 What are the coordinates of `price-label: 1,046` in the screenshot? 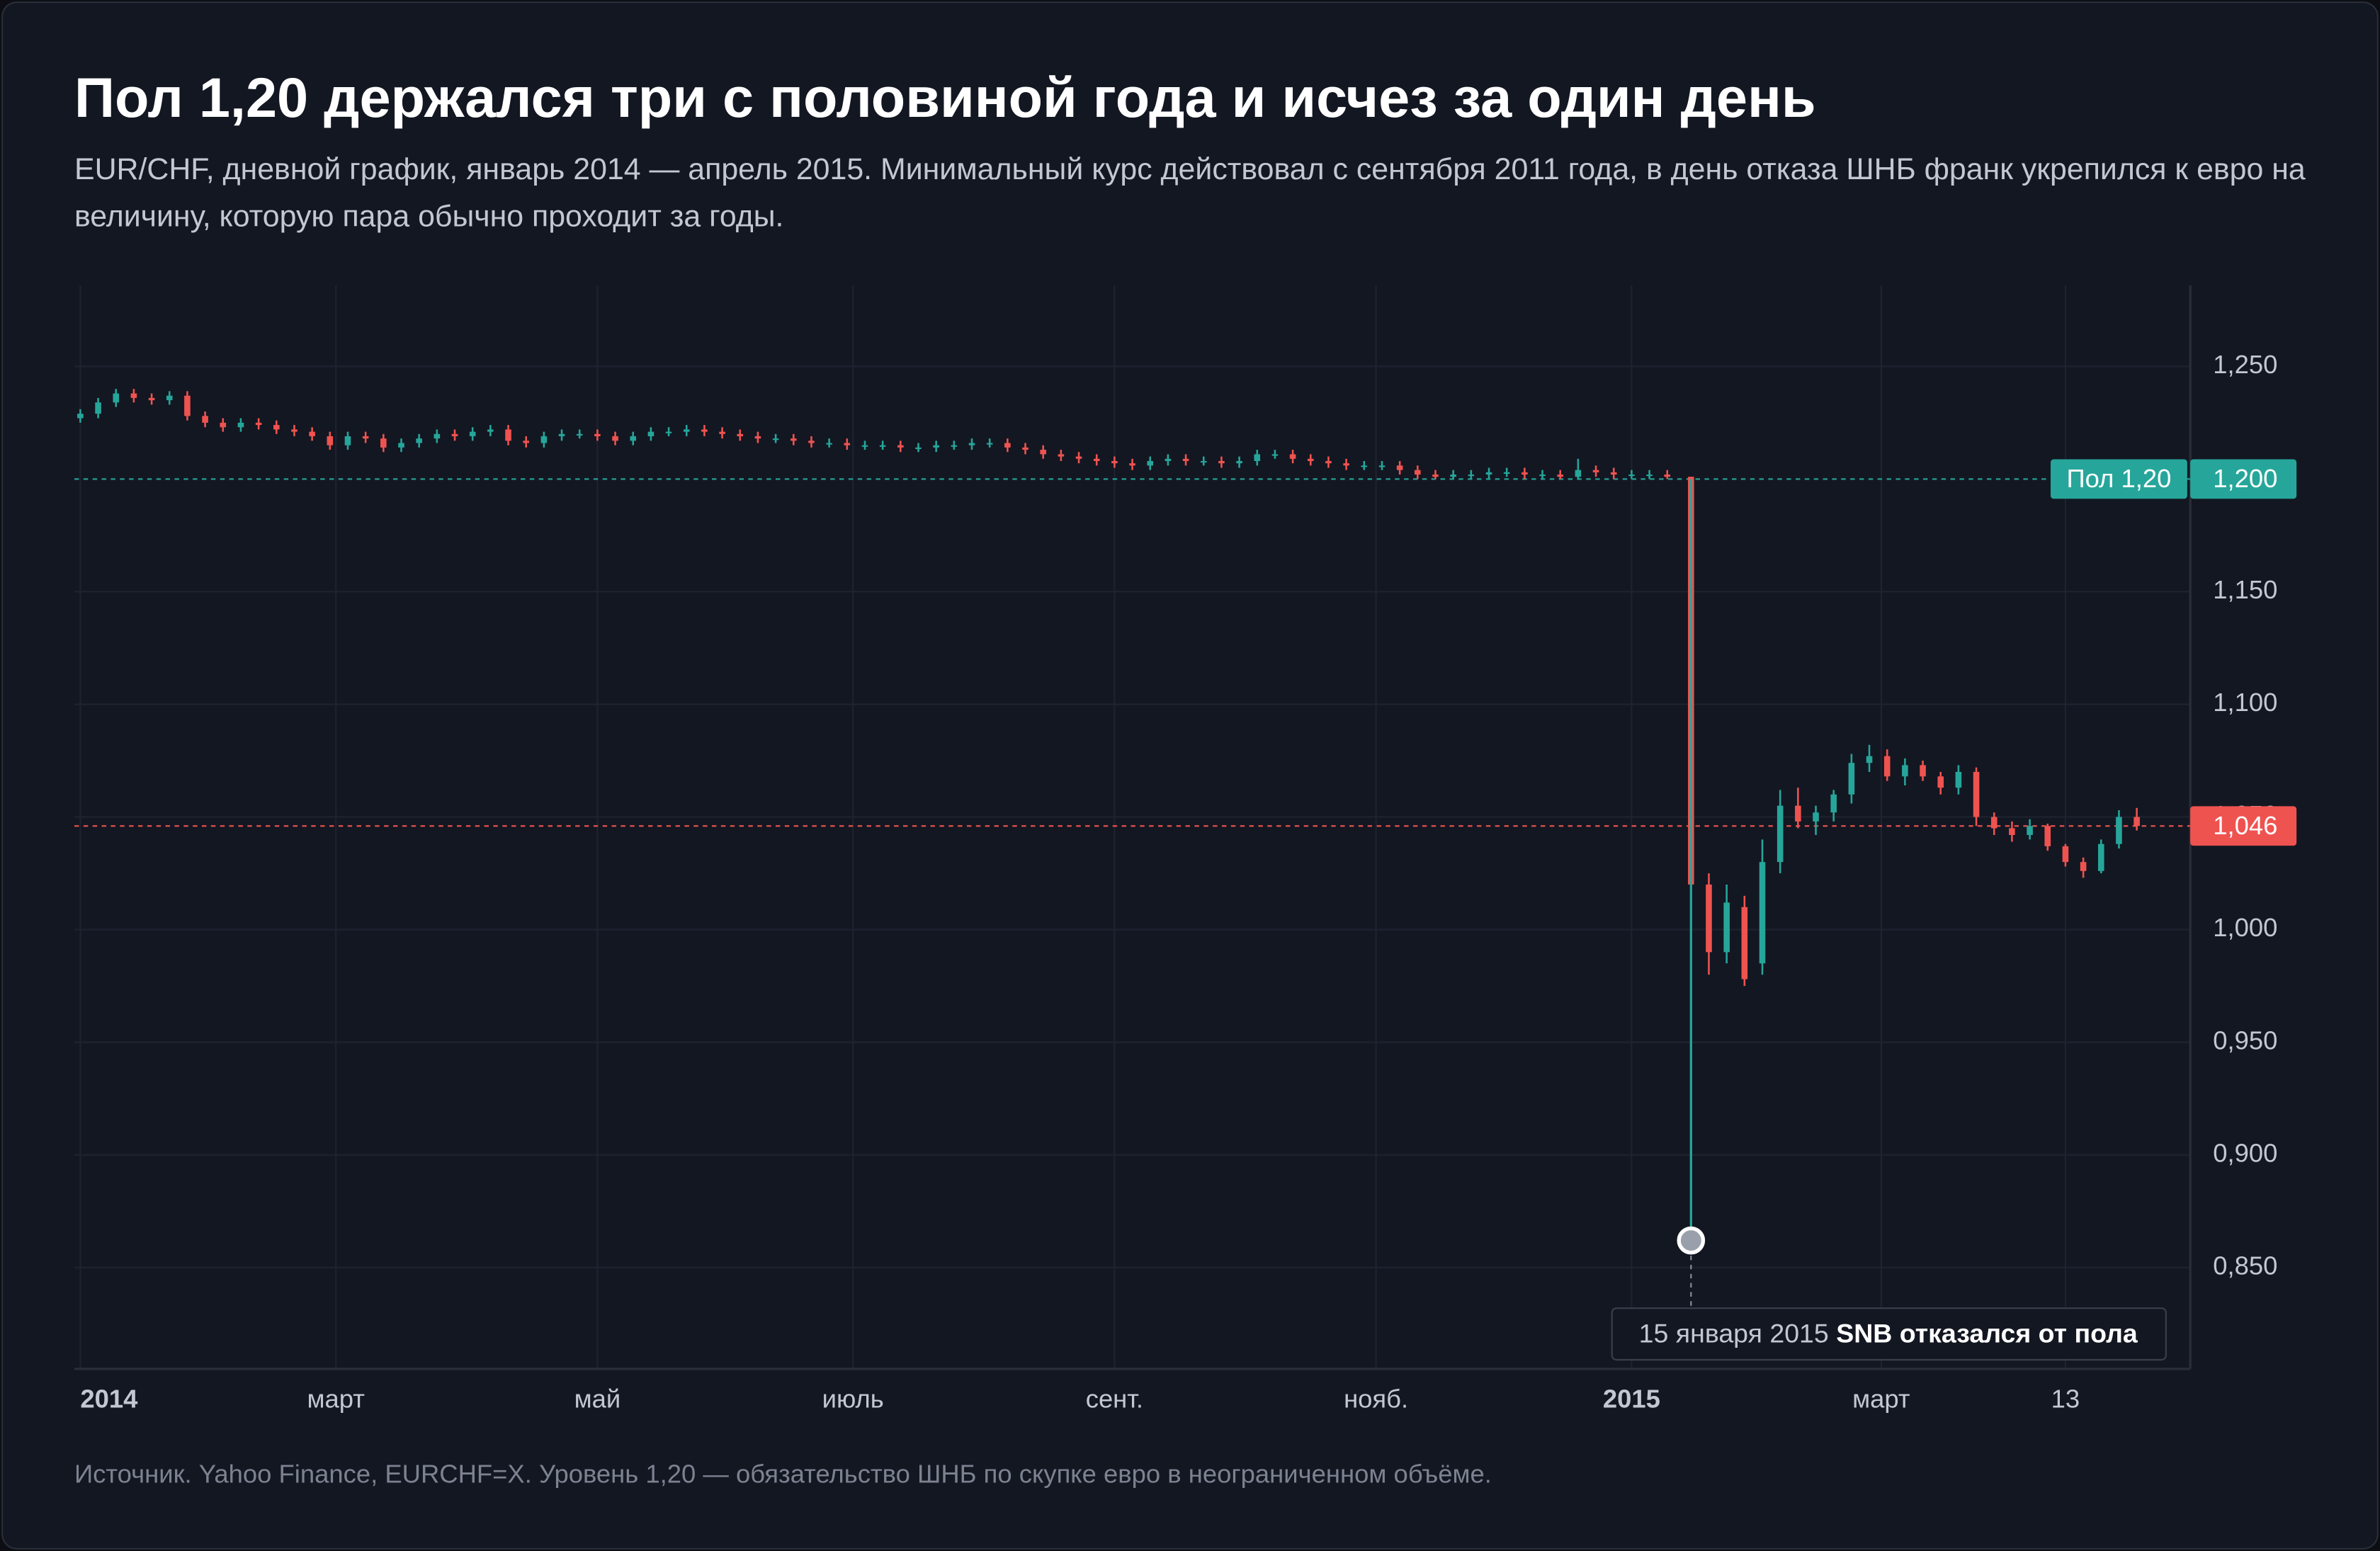 It's located at (2245, 825).